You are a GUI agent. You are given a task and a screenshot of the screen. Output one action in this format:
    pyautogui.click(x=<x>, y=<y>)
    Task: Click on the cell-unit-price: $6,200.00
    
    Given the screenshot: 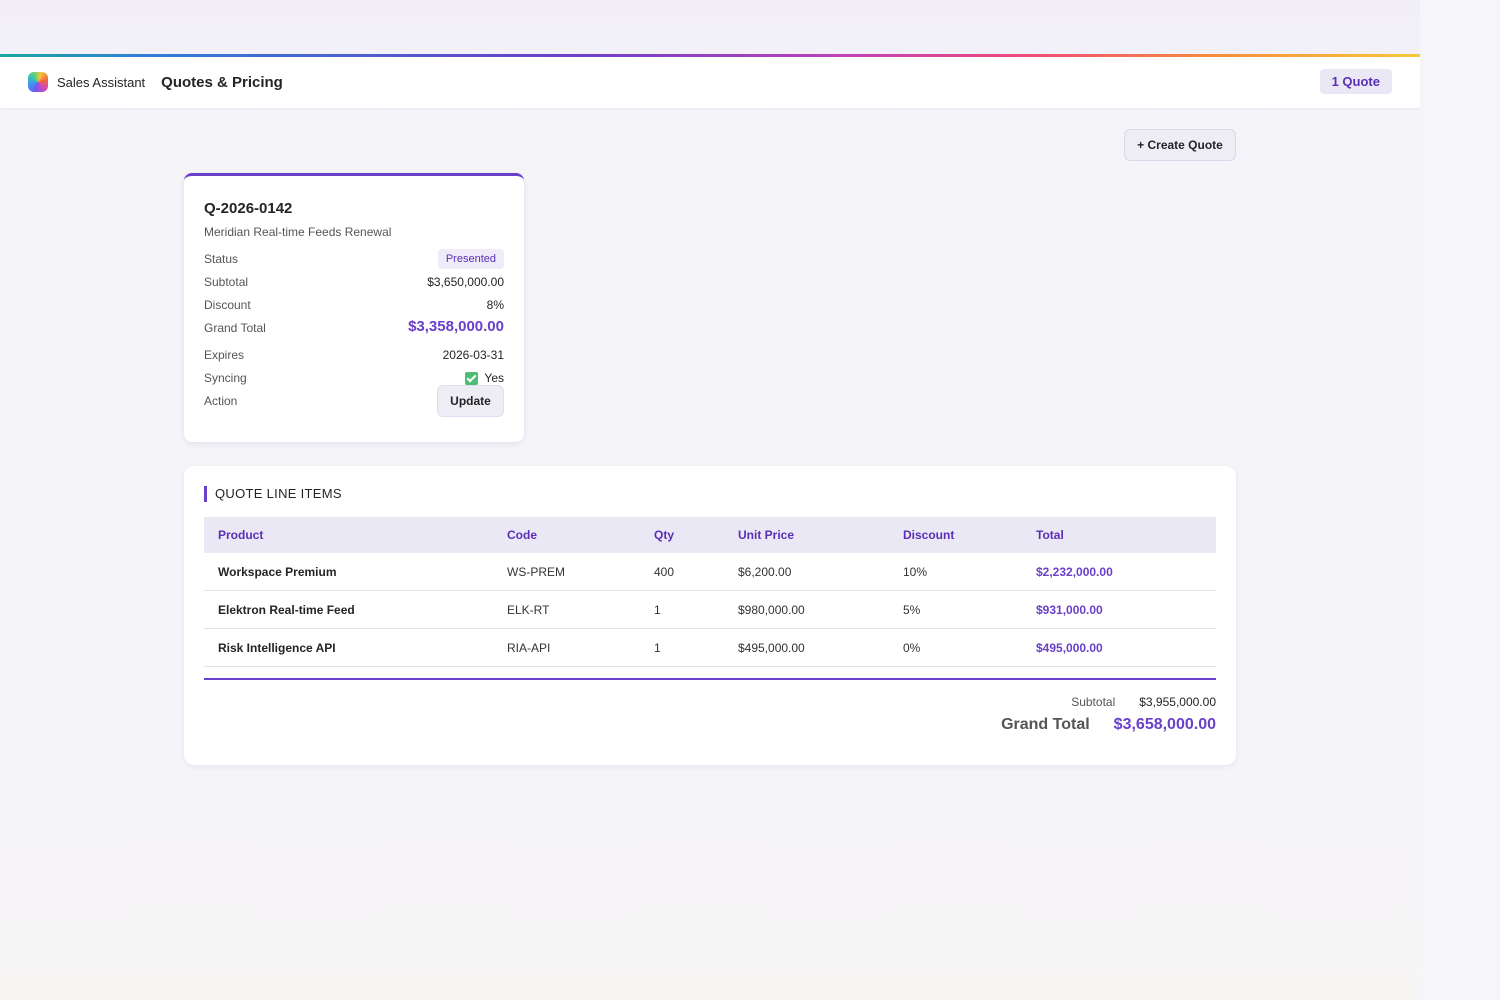 What is the action you would take?
    pyautogui.click(x=806, y=572)
    